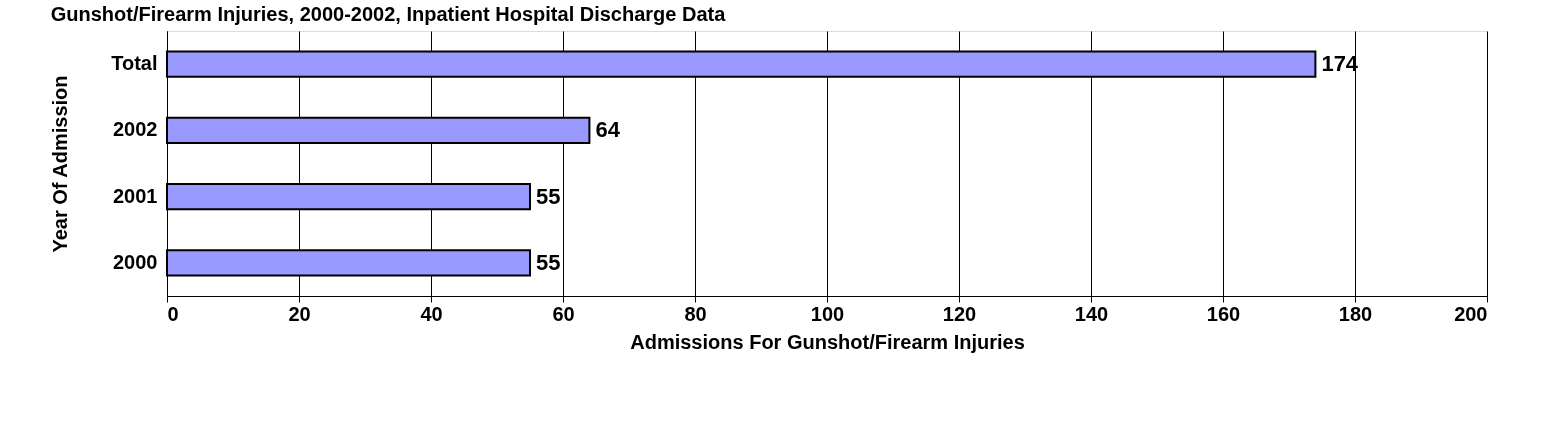  I want to click on y-tick-label: 2000, so click(135, 261).